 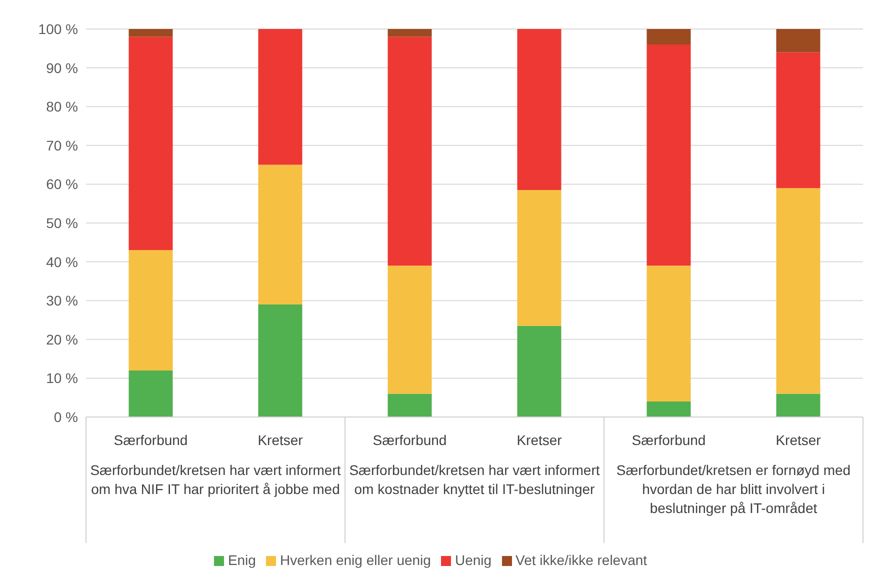 I want to click on y-tick-label: 0 %, so click(x=66, y=416).